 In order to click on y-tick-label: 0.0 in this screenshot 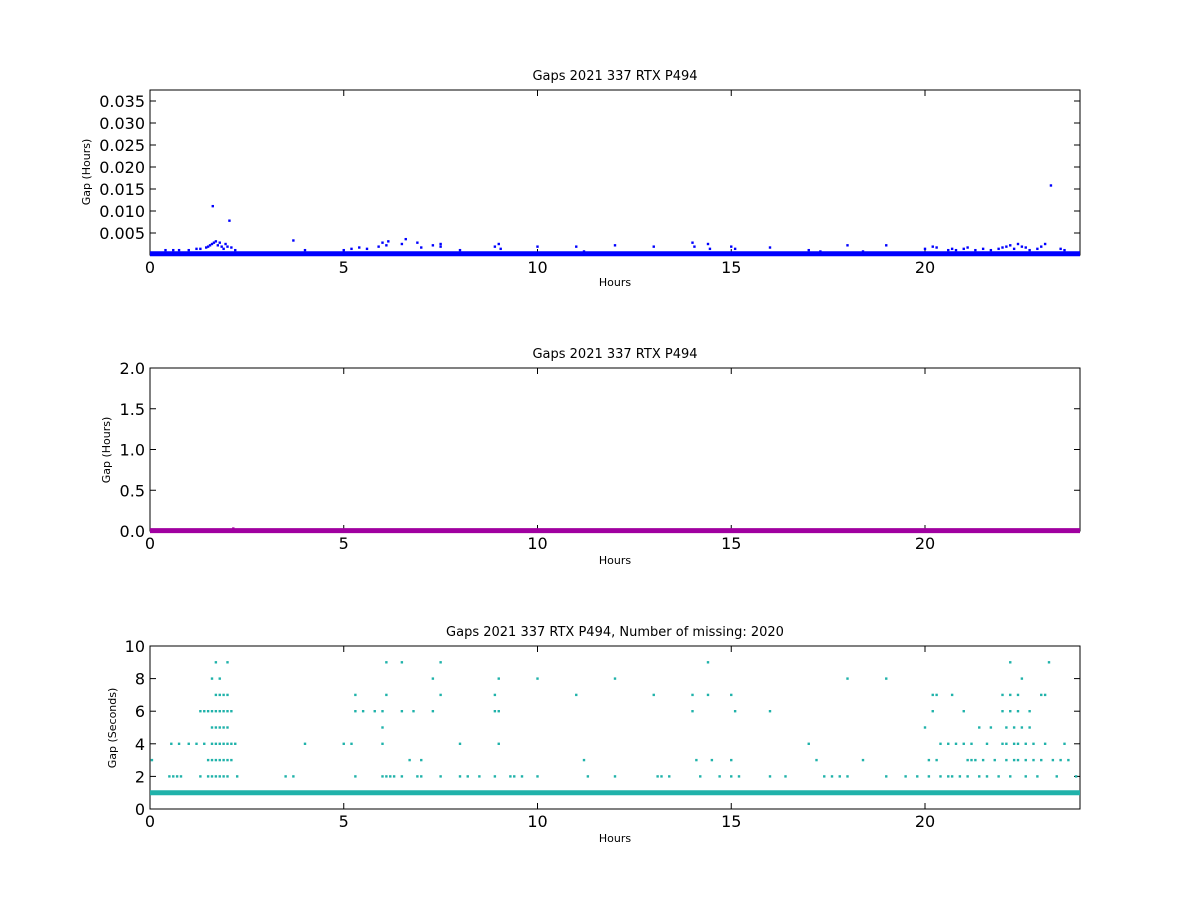, I will do `click(132, 531)`.